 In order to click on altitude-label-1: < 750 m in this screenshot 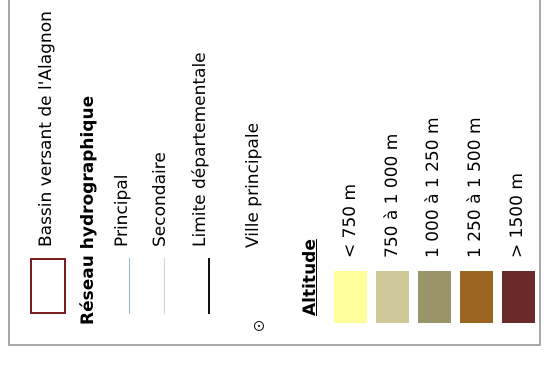, I will do `click(350, 220)`.